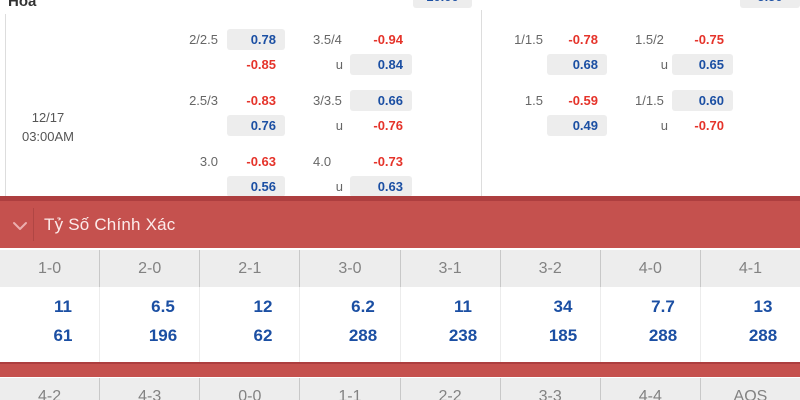 This screenshot has height=400, width=800. Describe the element at coordinates (400, 222) in the screenshot. I see `correct-score-section-header: Tỷ Số Chính Xác` at that location.